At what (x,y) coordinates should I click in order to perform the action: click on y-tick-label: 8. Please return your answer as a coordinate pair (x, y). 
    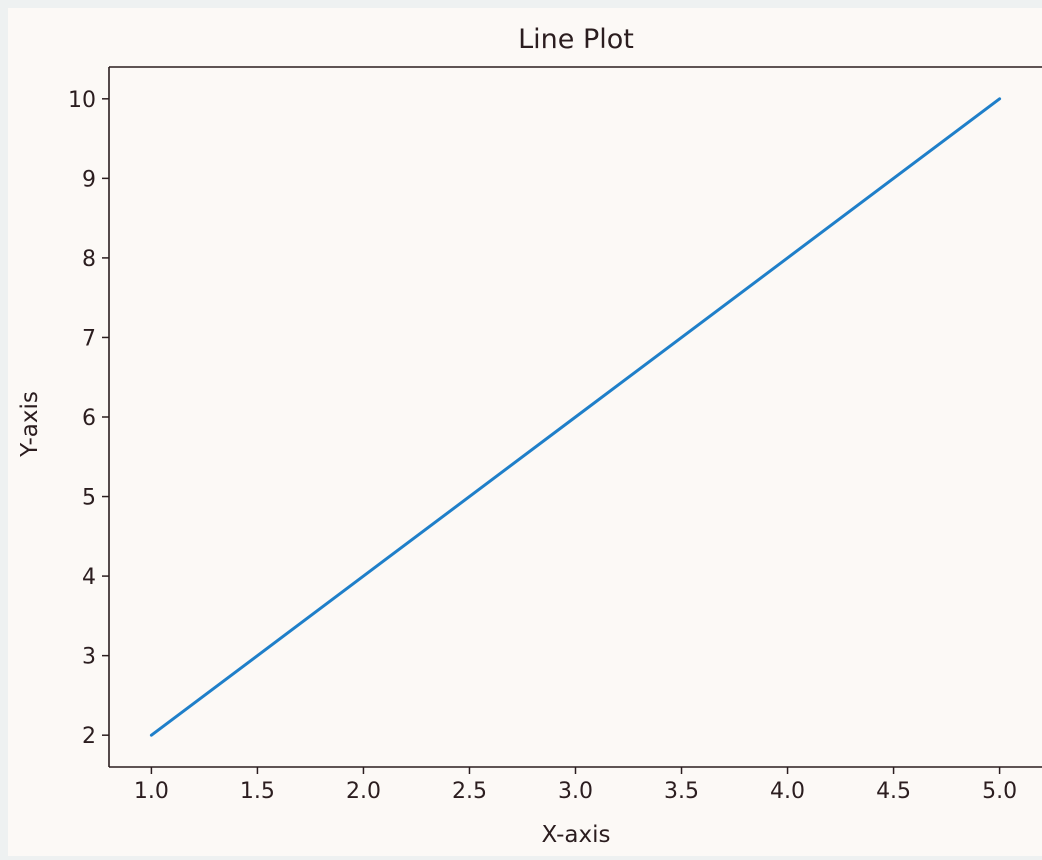
    Looking at the image, I should click on (89, 259).